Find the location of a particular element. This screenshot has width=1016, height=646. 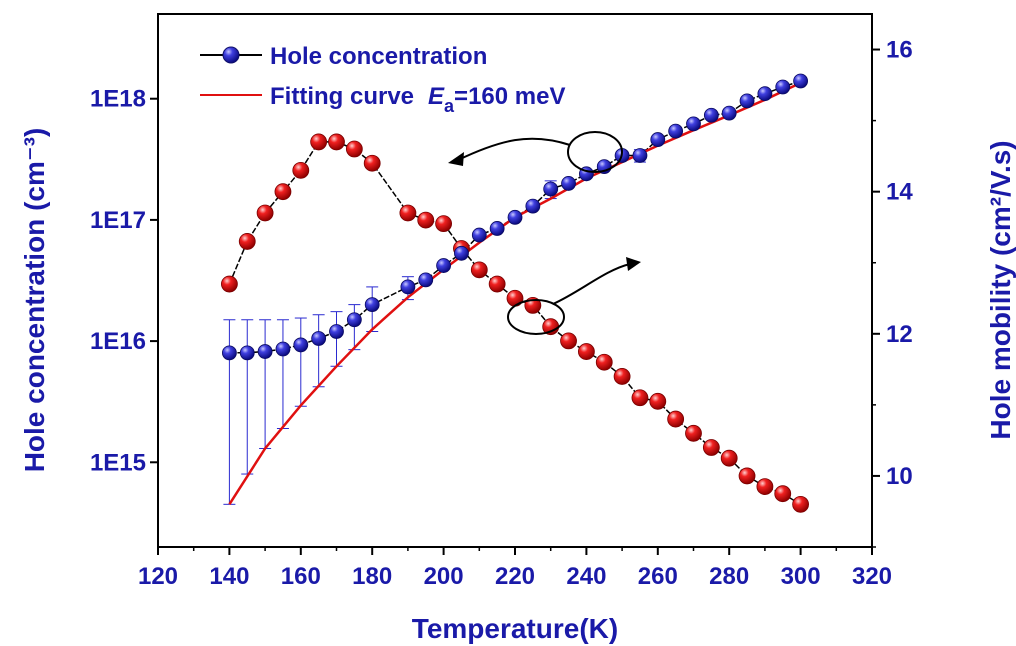

y-left-tick-label: 1E17 is located at coordinates (118, 220).